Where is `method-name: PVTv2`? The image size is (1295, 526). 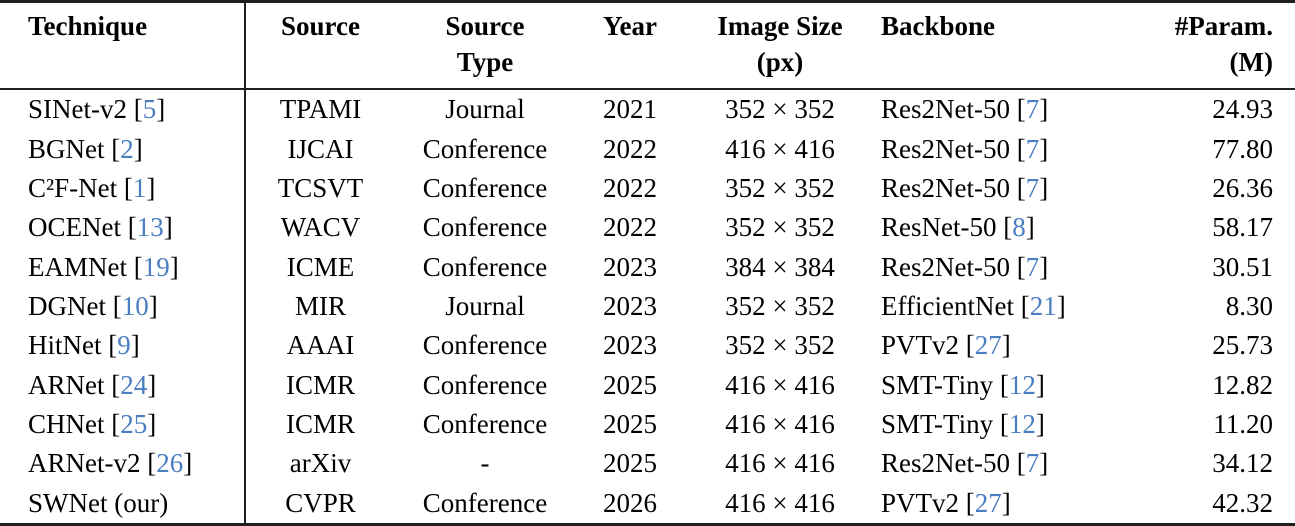
method-name: PVTv2 is located at coordinates (920, 502).